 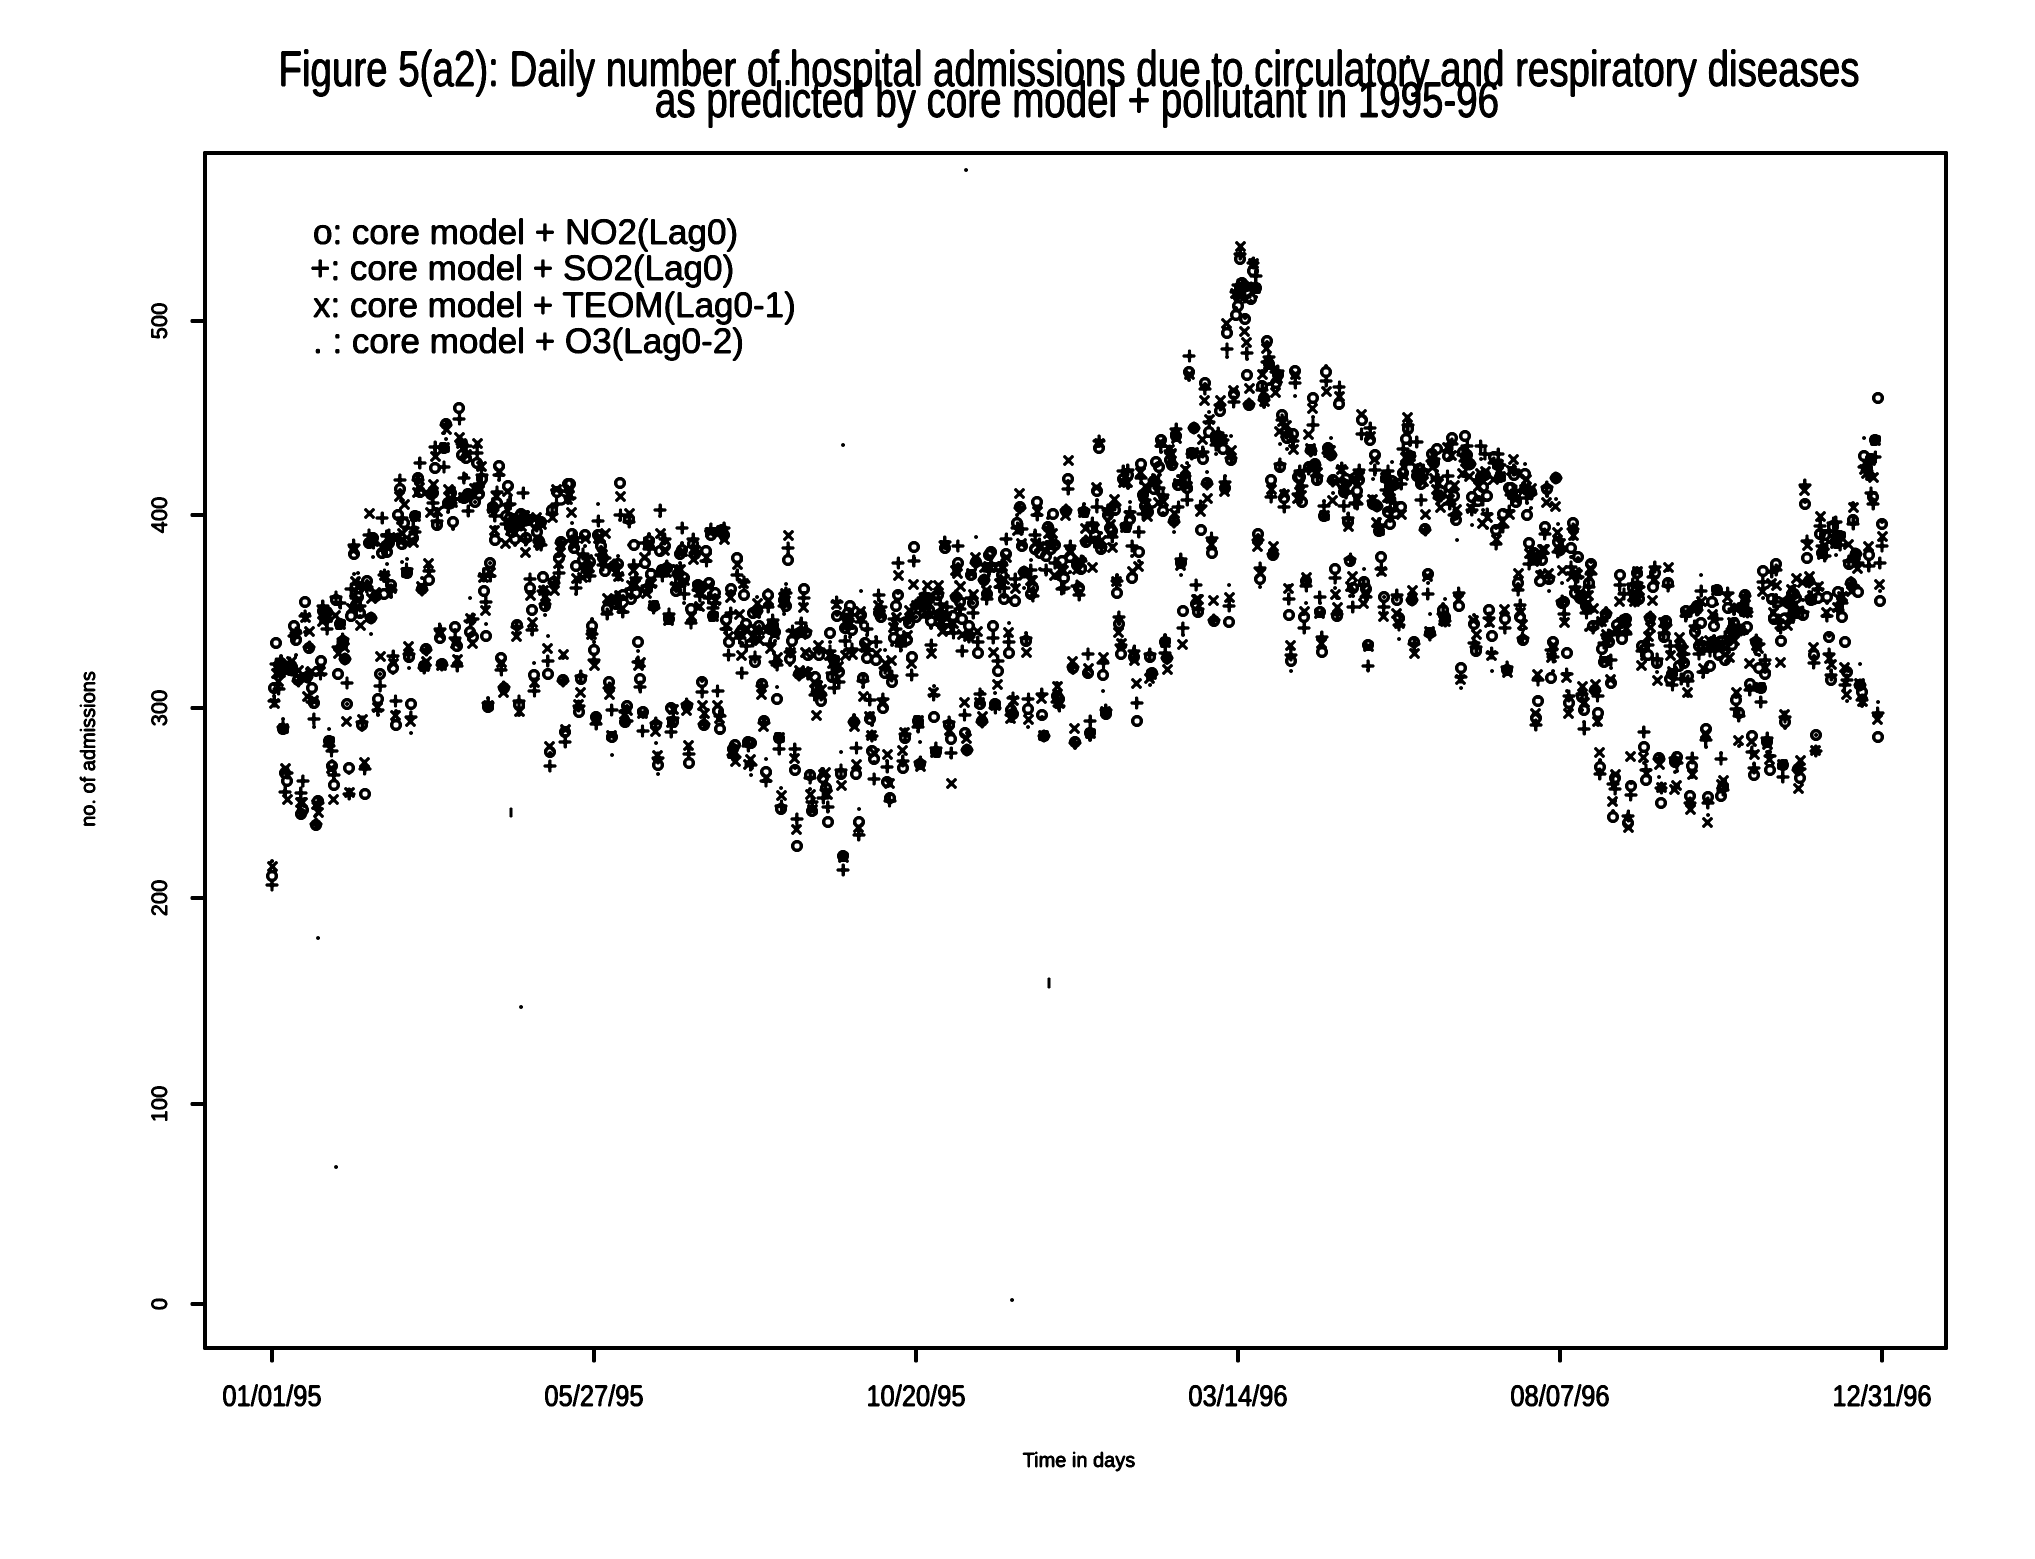 What do you see at coordinates (159, 898) in the screenshot?
I see `svg-text: 200` at bounding box center [159, 898].